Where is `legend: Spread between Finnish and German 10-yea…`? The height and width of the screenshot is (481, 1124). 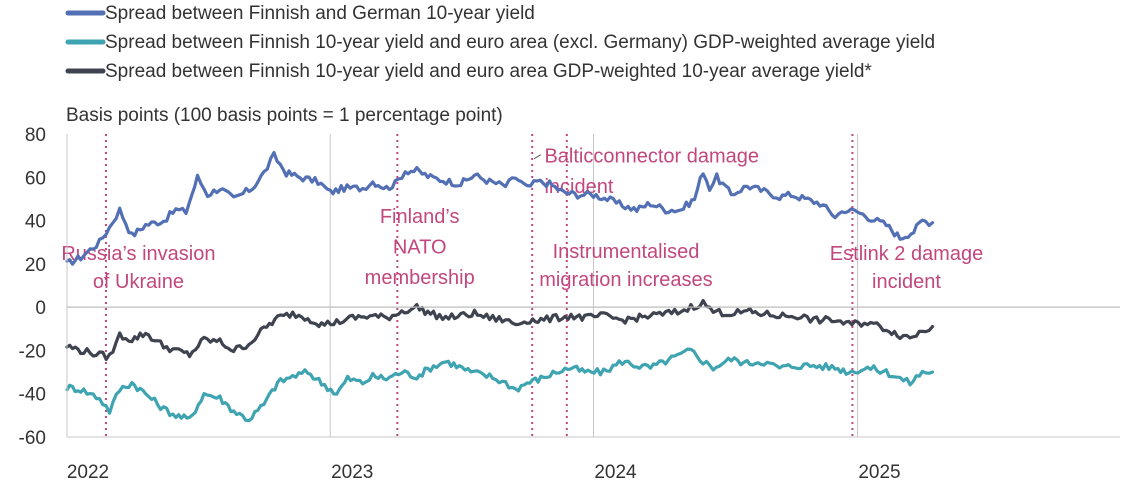
legend: Spread between Finnish and German 10-yea… is located at coordinates (501, 42).